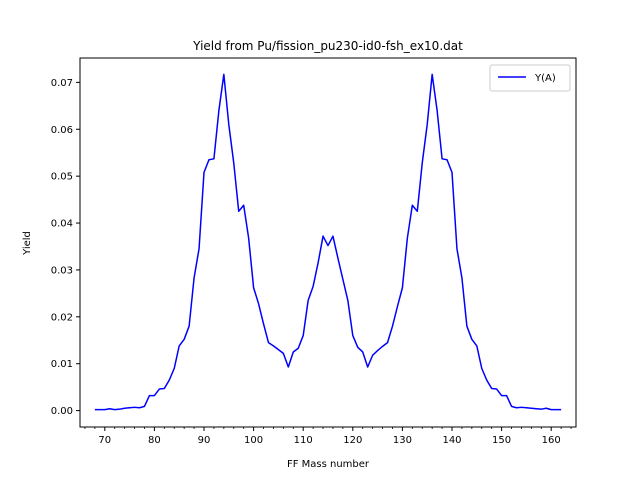  What do you see at coordinates (204, 440) in the screenshot?
I see `x-tick-label: 90` at bounding box center [204, 440].